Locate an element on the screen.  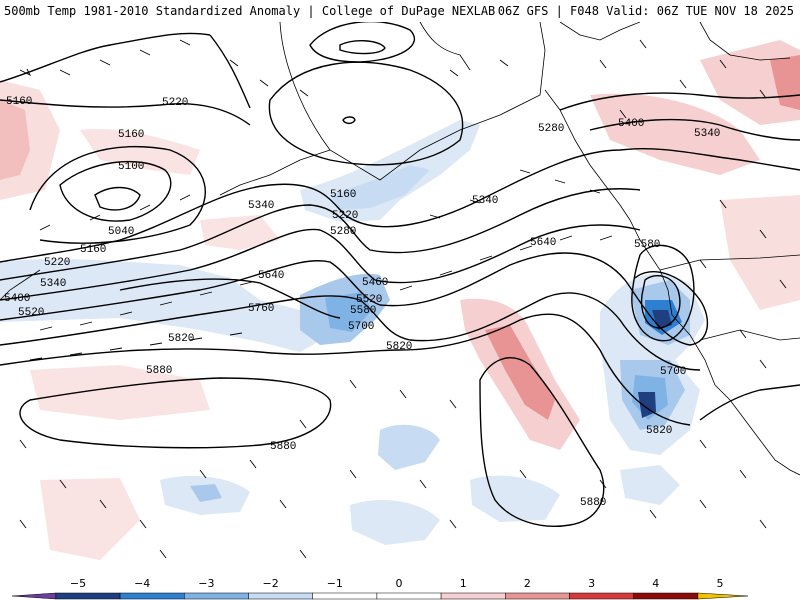
contour-label: 5460 is located at coordinates (375, 283).